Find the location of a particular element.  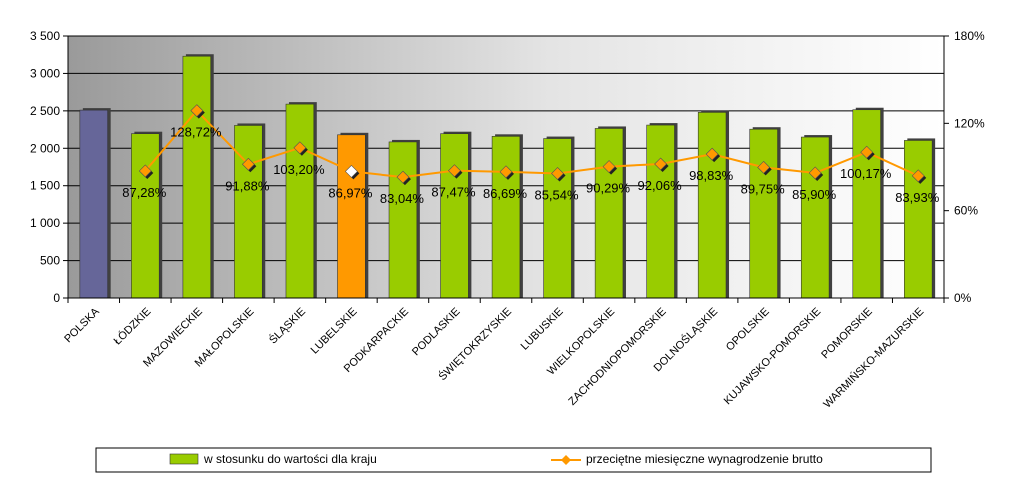

y2-tick-label: 0% is located at coordinates (963, 298).